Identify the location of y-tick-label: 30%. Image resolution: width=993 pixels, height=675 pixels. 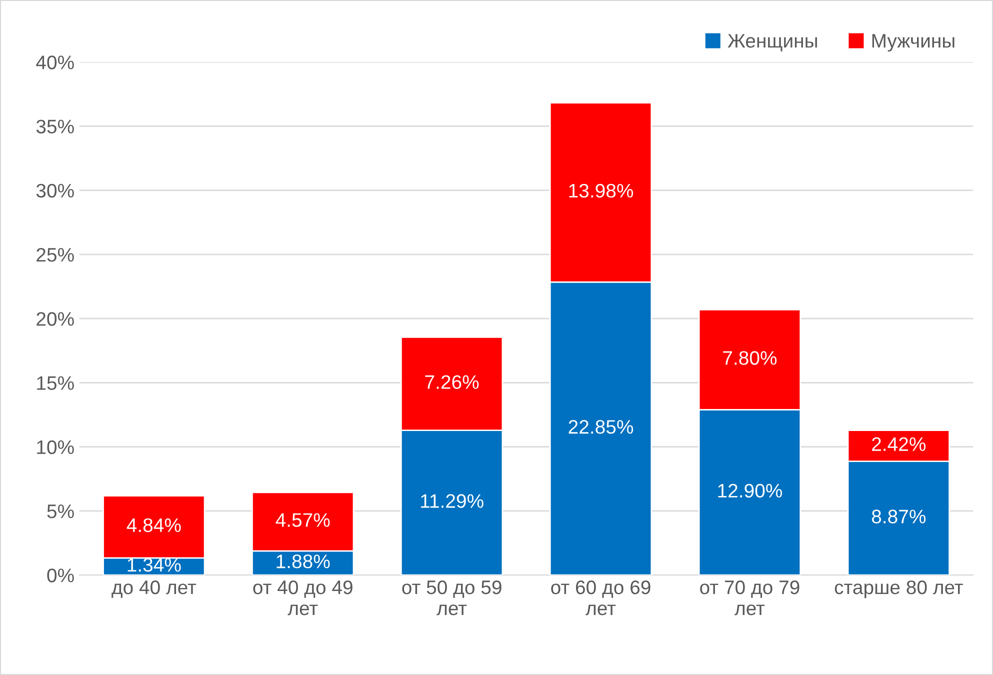
(55, 191).